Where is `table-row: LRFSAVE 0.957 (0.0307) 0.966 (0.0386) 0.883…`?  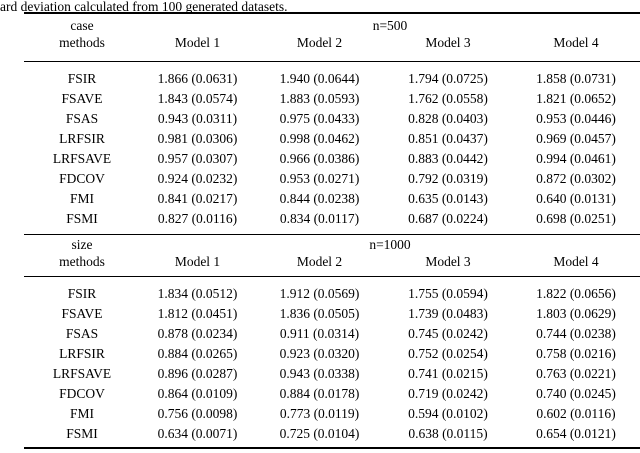
table-row: LRFSAVE 0.957 (0.0307) 0.966 (0.0386) 0.883… is located at coordinates (332, 159).